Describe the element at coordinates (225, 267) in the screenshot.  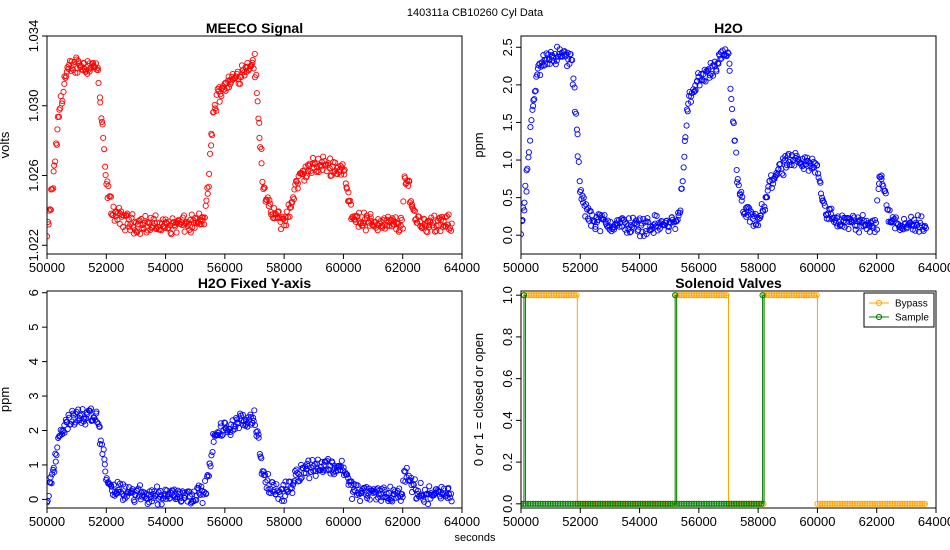
I see `x-tick-label: 56000` at that location.